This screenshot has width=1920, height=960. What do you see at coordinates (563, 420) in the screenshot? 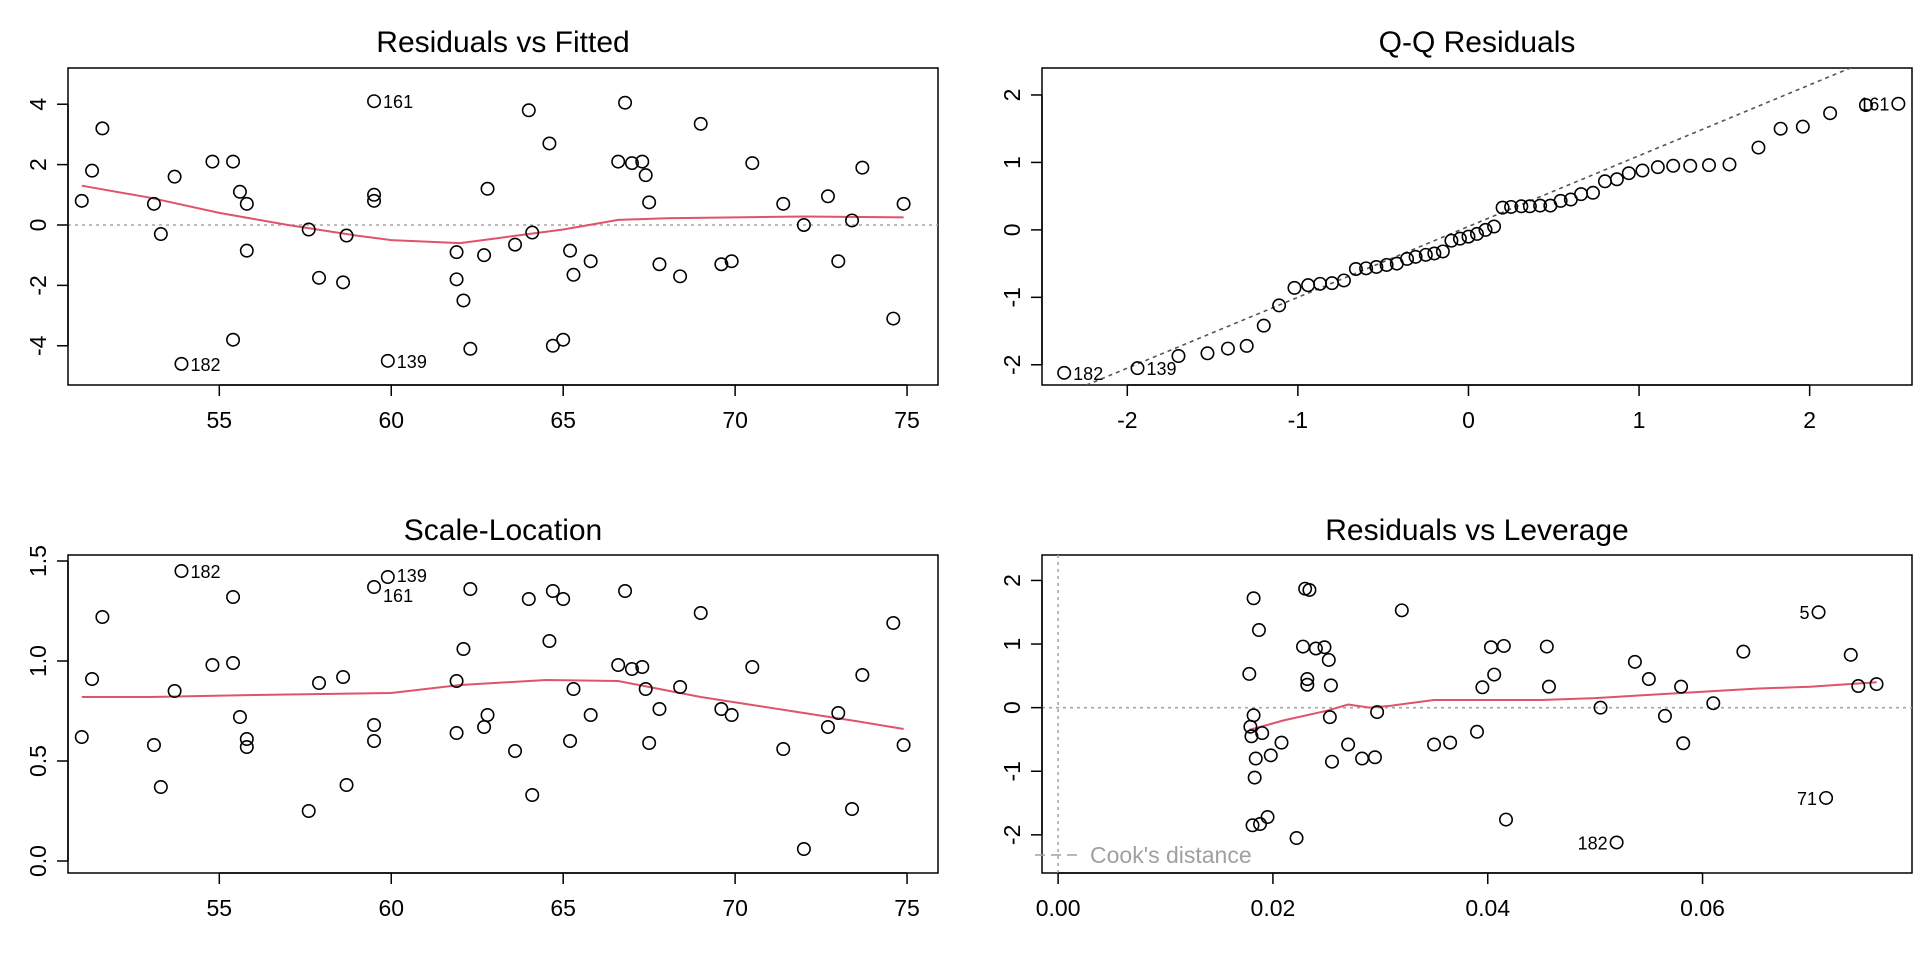
I see `x-tick-label: 65` at bounding box center [563, 420].